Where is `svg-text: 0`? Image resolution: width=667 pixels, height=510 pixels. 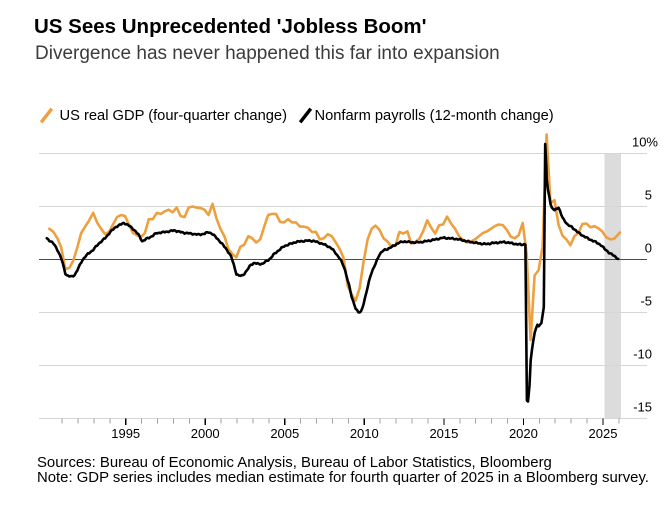 svg-text: 0 is located at coordinates (648, 248).